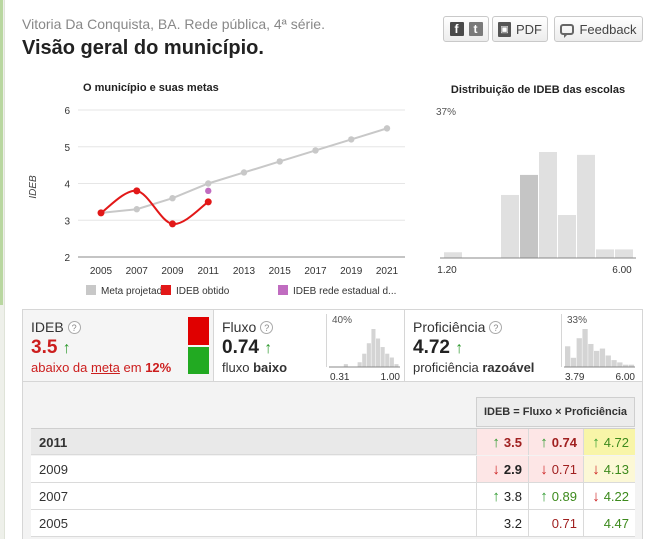  Describe the element at coordinates (33, 187) in the screenshot. I see `y-axis-label: IDEB` at that location.